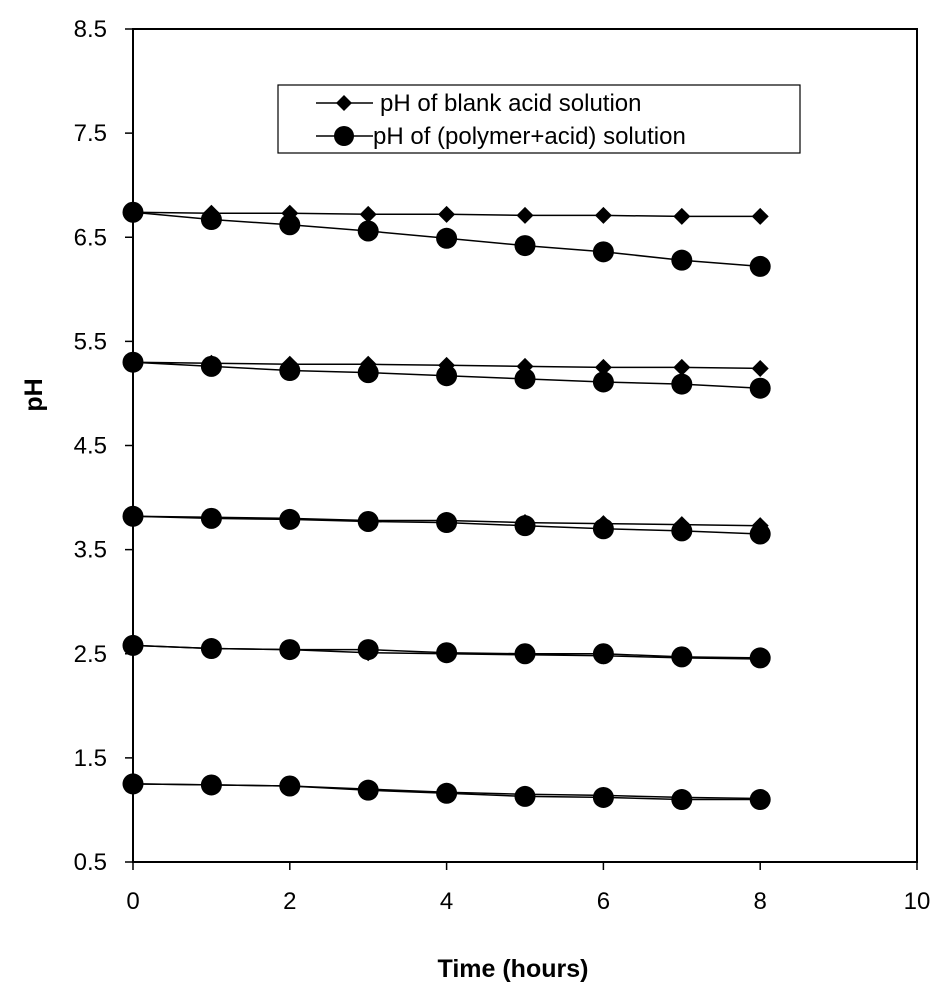 The height and width of the screenshot is (987, 941). What do you see at coordinates (132, 901) in the screenshot?
I see `x-tick-label: 0` at bounding box center [132, 901].